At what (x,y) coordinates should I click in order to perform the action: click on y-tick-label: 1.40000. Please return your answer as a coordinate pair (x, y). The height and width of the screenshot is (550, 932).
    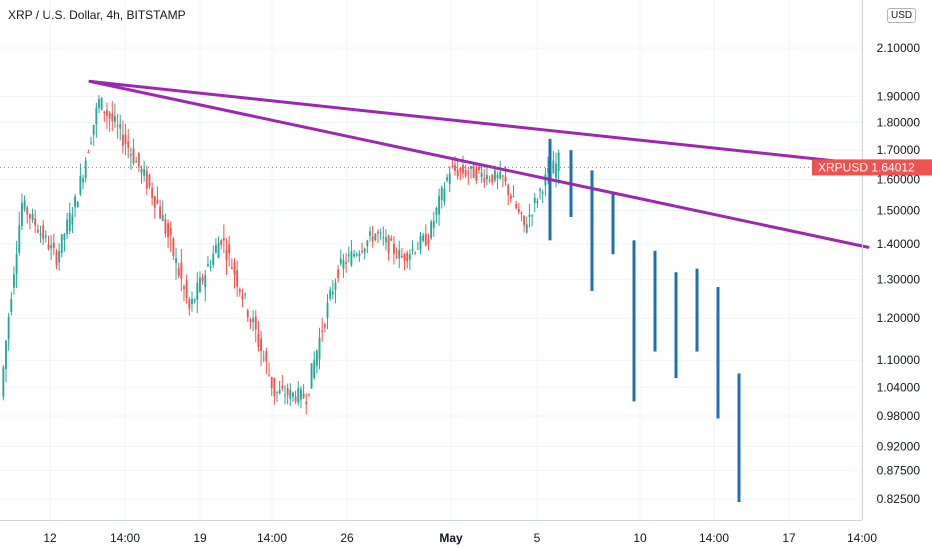
    Looking at the image, I should click on (899, 244).